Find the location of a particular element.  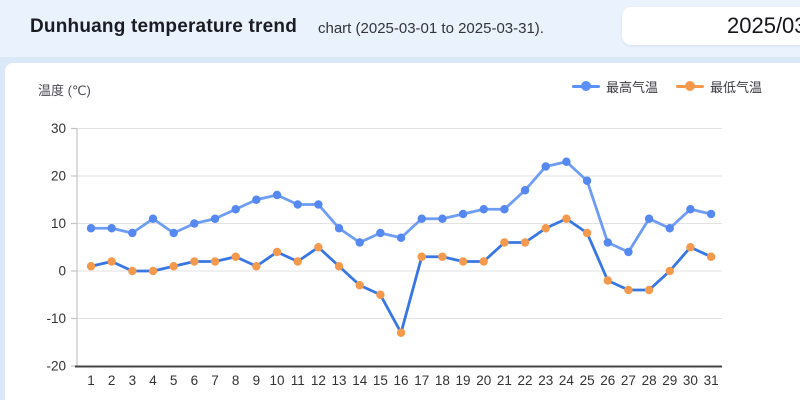

date-range-input: 2025/03 is located at coordinates (711, 26).